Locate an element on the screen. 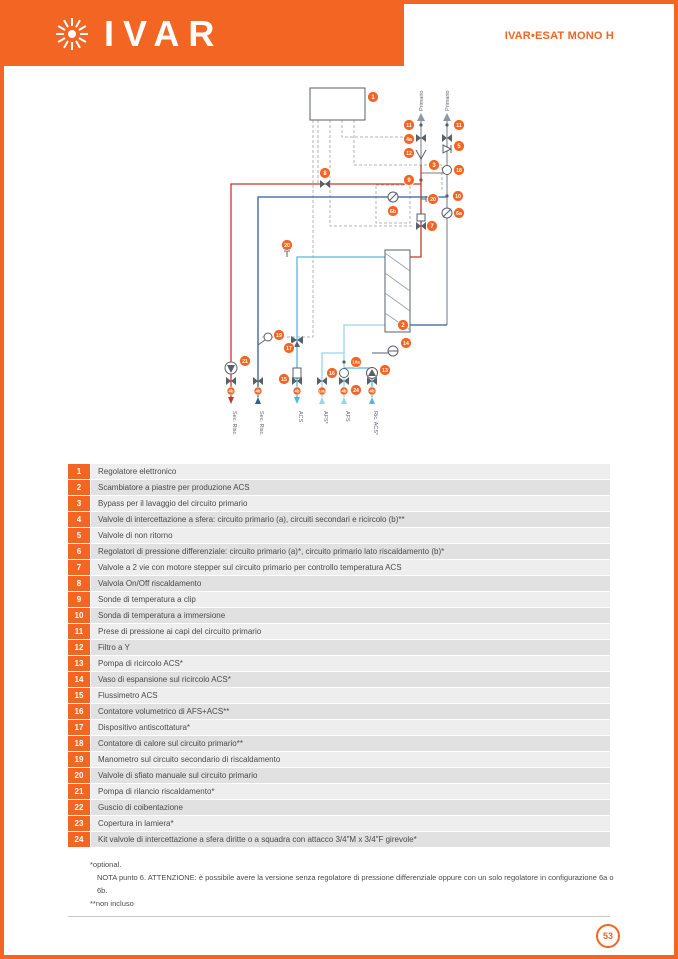 The image size is (678, 959). diagram-top-label: Primario is located at coordinates (448, 101).